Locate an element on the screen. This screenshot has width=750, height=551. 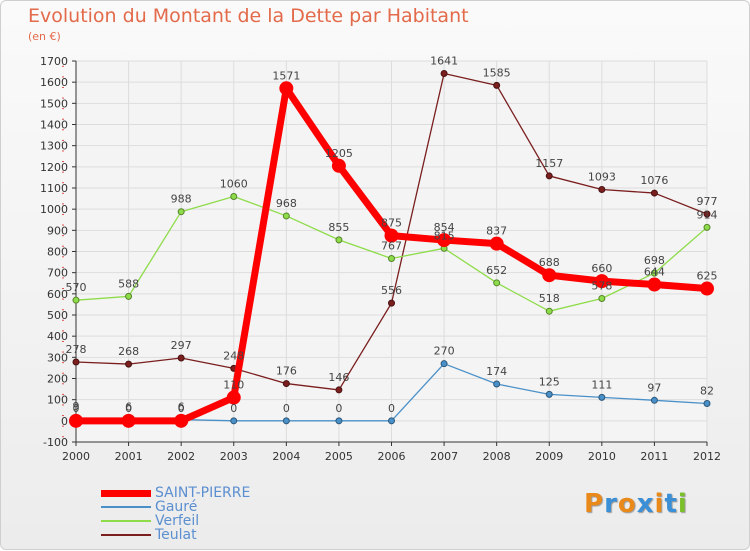
logo-letter: t is located at coordinates (671, 504).